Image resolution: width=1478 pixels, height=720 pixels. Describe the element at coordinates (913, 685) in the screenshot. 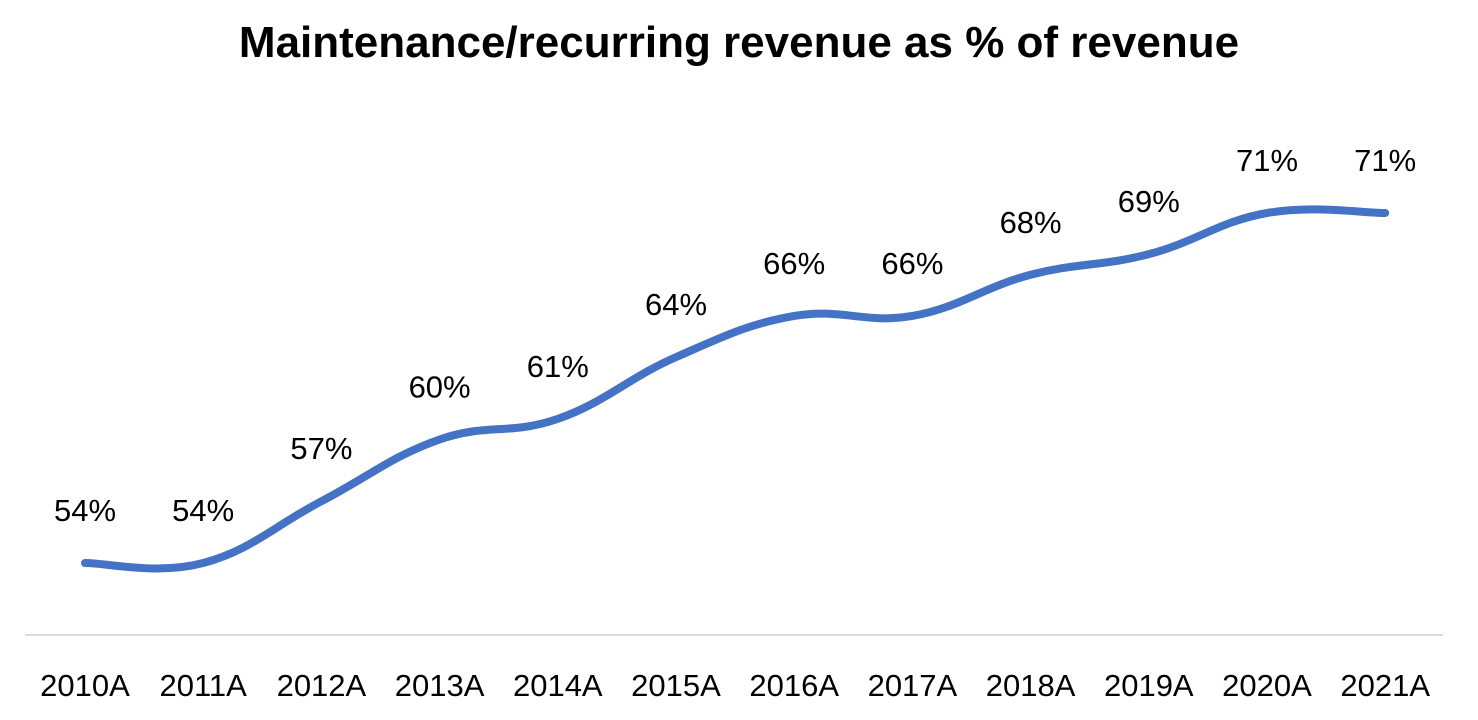

I see `x-tick-2017A: 2017A` at that location.